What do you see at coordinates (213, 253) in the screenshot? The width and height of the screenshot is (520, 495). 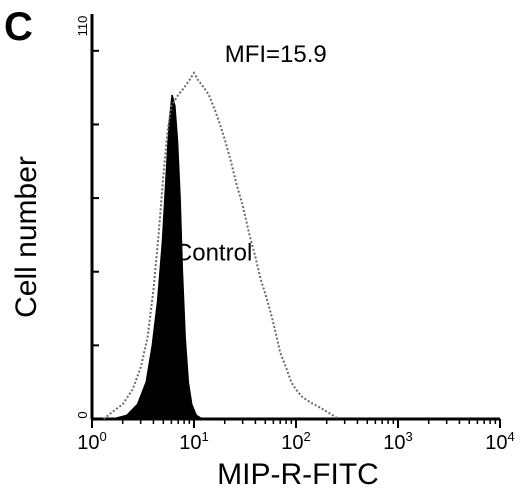 I see `control-annotation: Control` at bounding box center [213, 253].